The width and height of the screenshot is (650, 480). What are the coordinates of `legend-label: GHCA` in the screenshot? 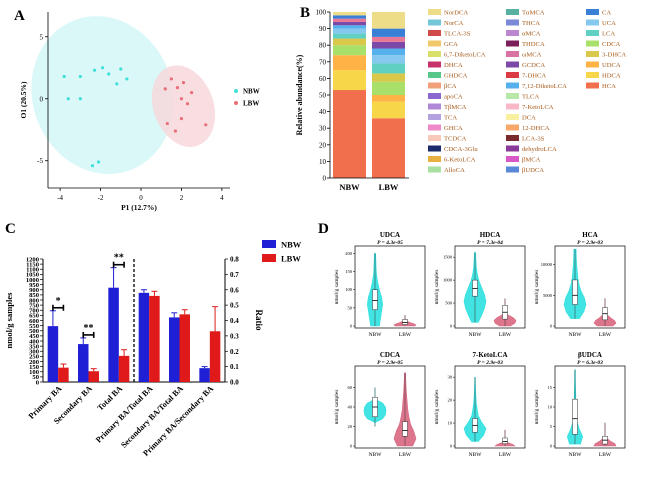 It's located at (453, 128).